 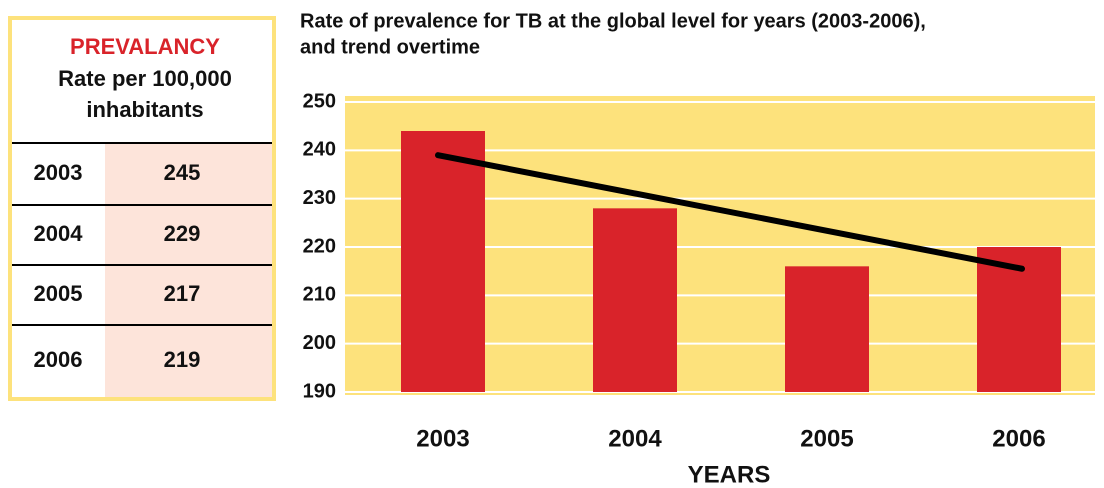 I want to click on table-cell: 217, so click(x=182, y=293).